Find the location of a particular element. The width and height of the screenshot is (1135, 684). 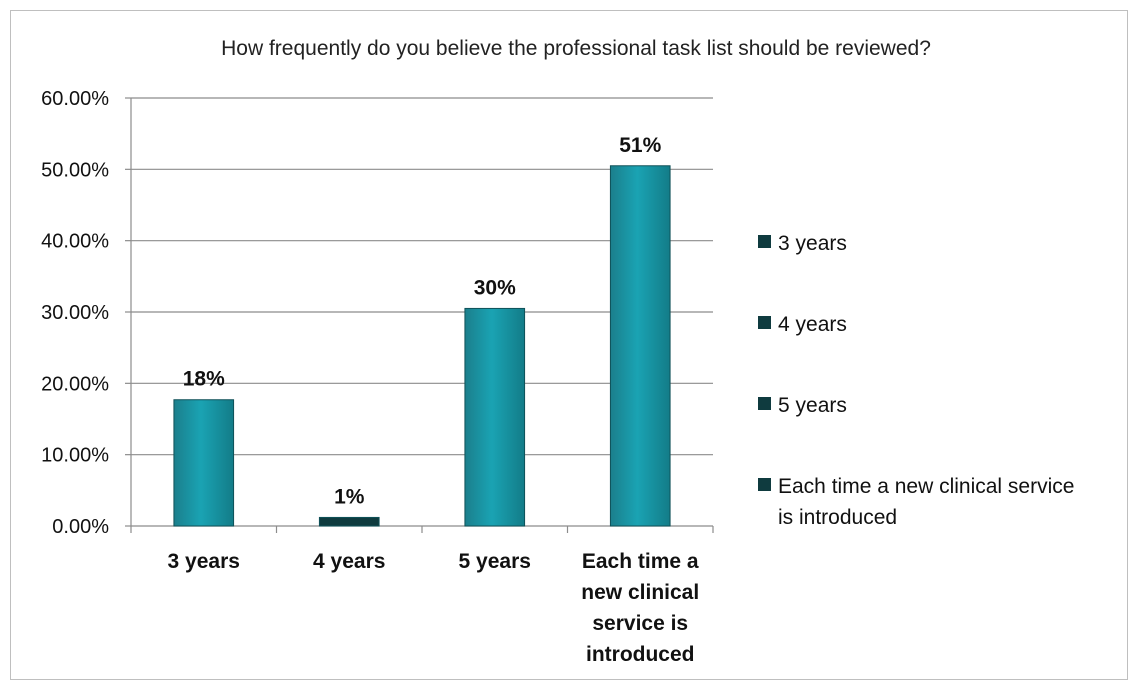

y-tick-label: 10.00% is located at coordinates (75, 456).